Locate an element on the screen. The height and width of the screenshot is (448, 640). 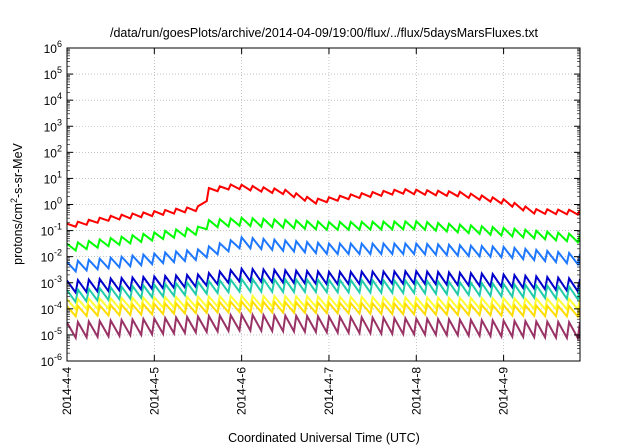
y-tick-label: 10⁻¹ is located at coordinates (51, 230).